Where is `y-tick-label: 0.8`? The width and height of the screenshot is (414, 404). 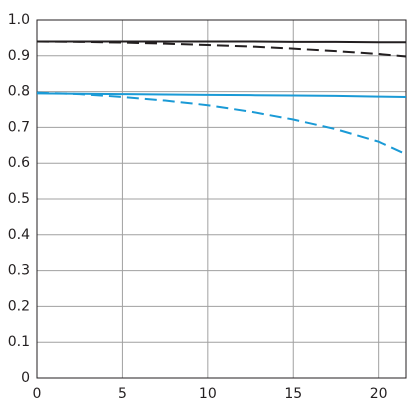
y-tick-label: 0.8 is located at coordinates (19, 92).